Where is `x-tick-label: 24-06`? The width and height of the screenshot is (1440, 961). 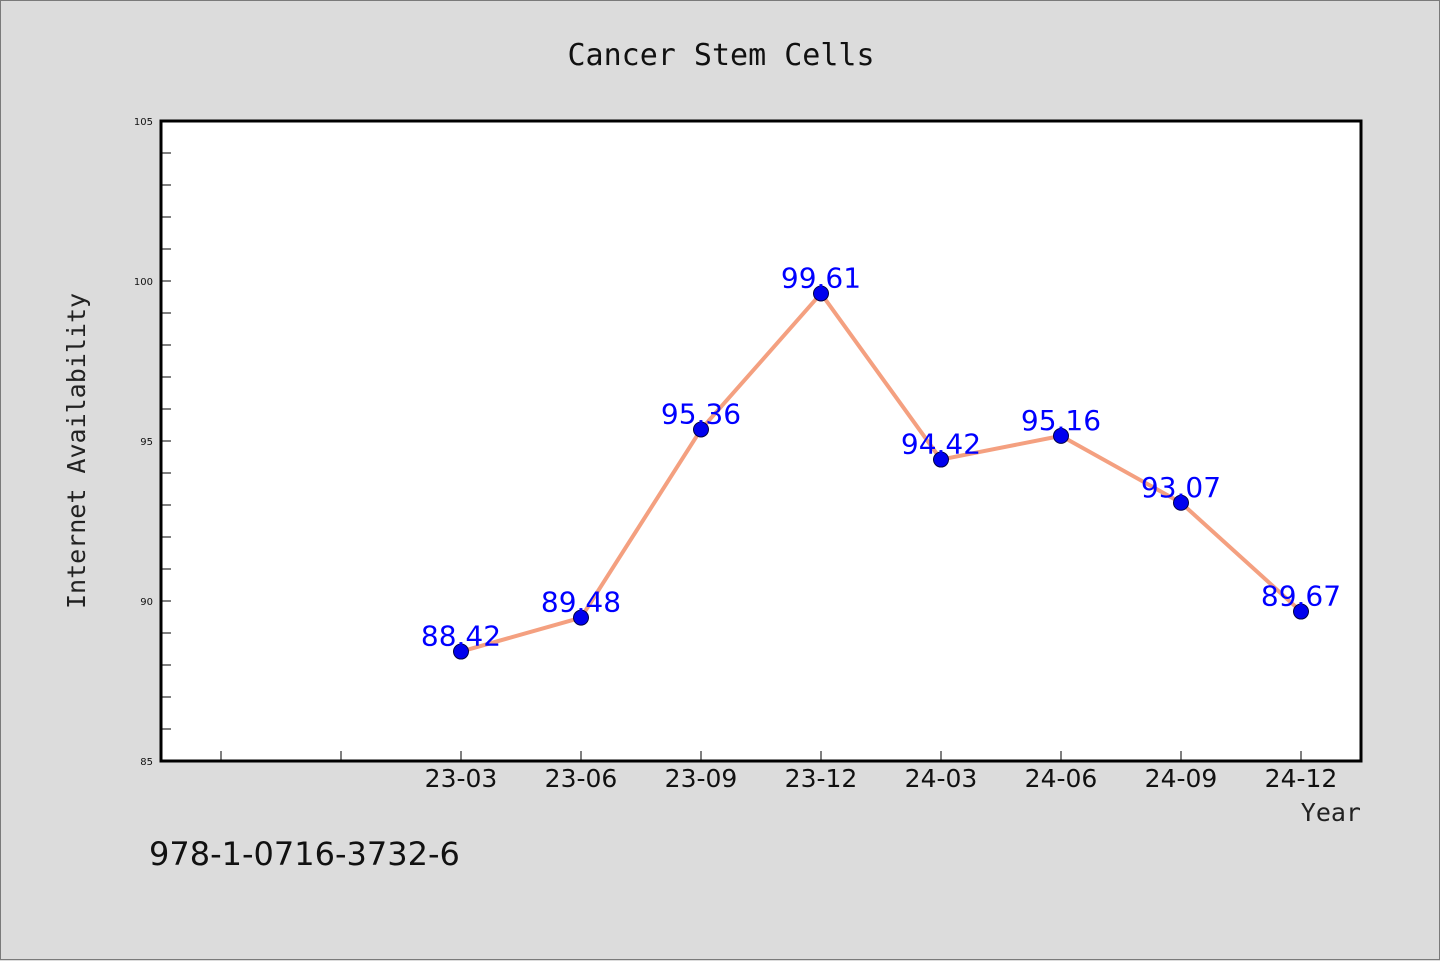
x-tick-label: 24-06 is located at coordinates (1061, 778).